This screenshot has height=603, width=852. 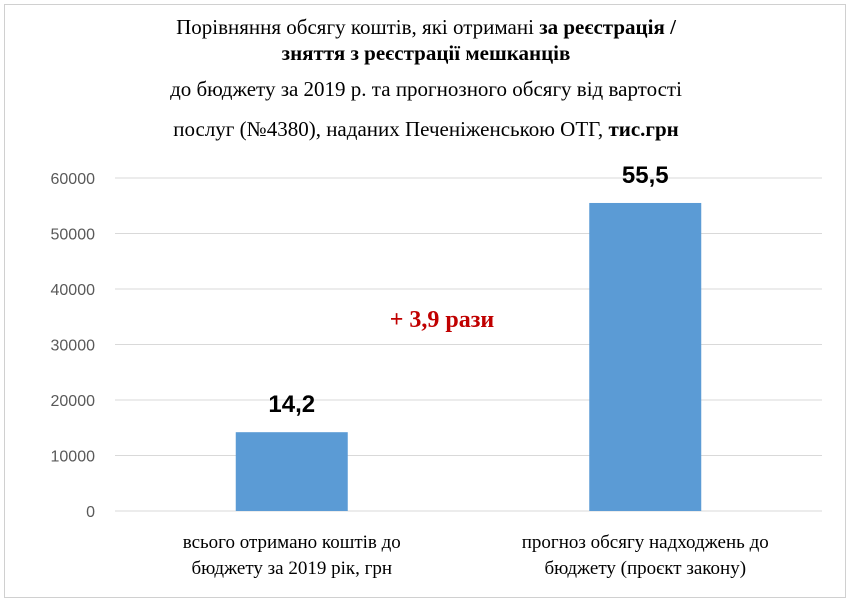 What do you see at coordinates (73, 235) in the screenshot?
I see `y-tick-label: 50000` at bounding box center [73, 235].